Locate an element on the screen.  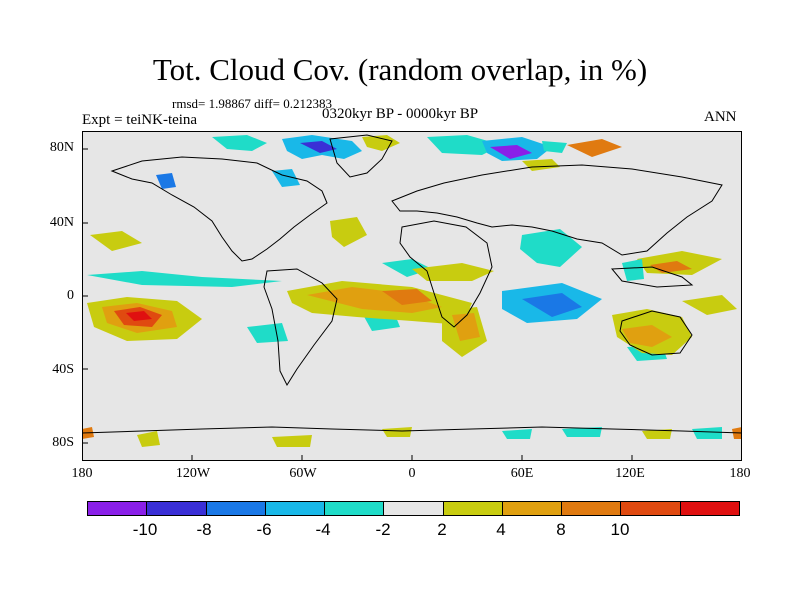
patch-tropical-pacific-neg is located at coordinates (184, 279).